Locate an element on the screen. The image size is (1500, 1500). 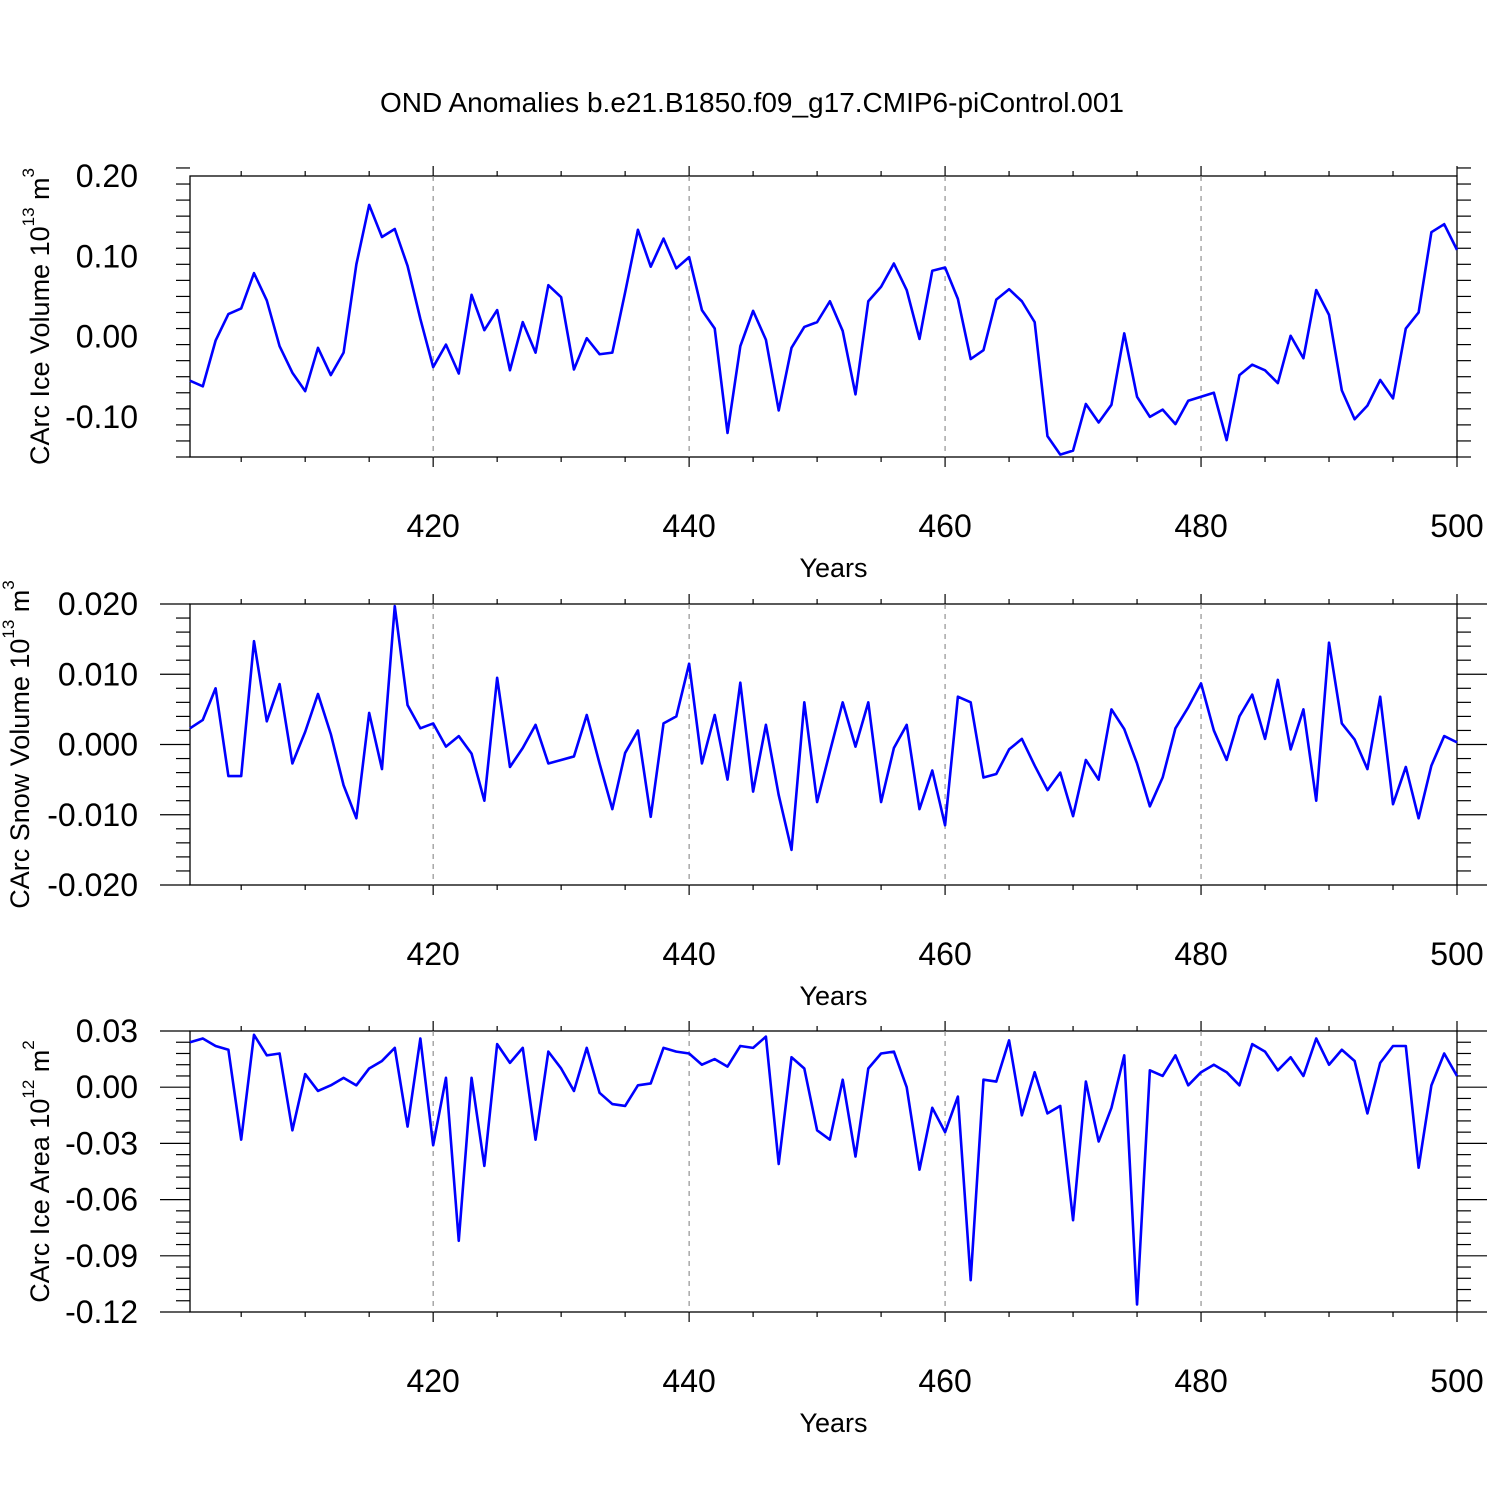
y-tick-labels: 0.020 0.010 0.000 -0.010 -0.020 is located at coordinates (92, 744).